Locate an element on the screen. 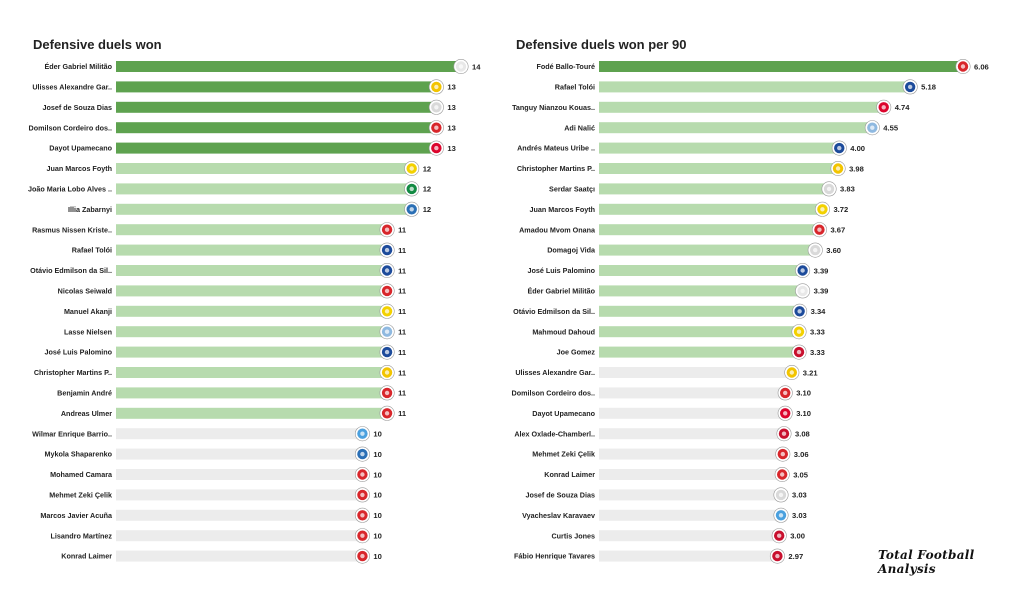  value-label: 3.39 is located at coordinates (821, 270).